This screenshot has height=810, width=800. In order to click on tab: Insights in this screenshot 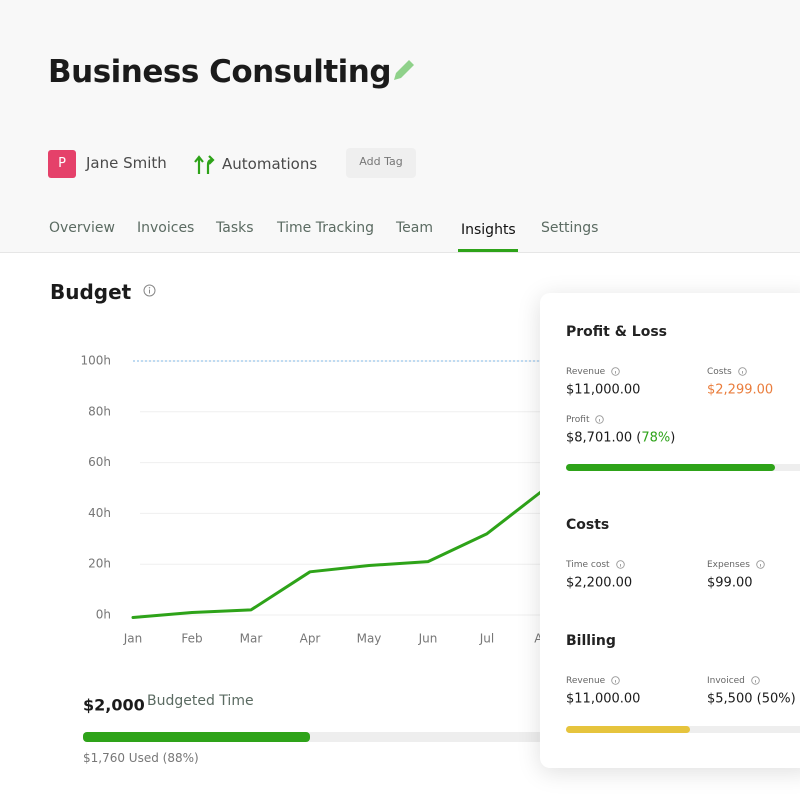, I will do `click(488, 230)`.